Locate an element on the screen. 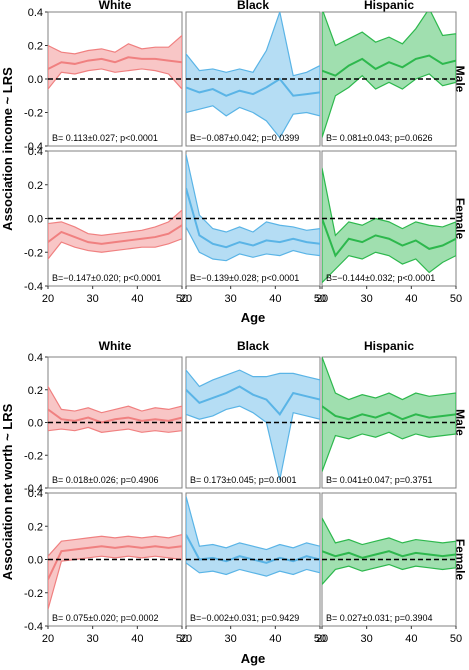 The image size is (469, 670). y-axis-title: Association net worth ~ LRS is located at coordinates (7, 491).